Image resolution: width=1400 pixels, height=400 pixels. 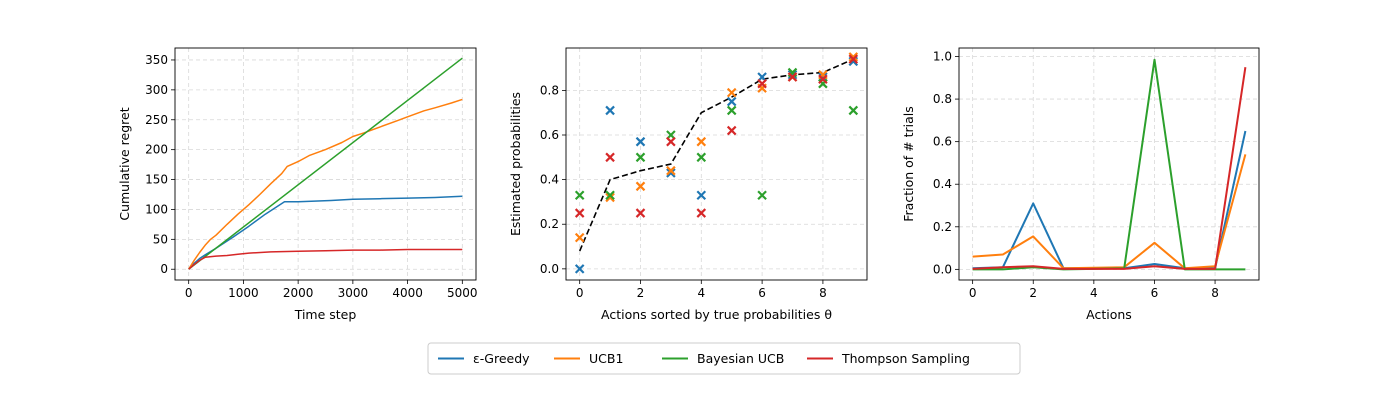 I want to click on y-tick-label: 350, so click(x=156, y=60).